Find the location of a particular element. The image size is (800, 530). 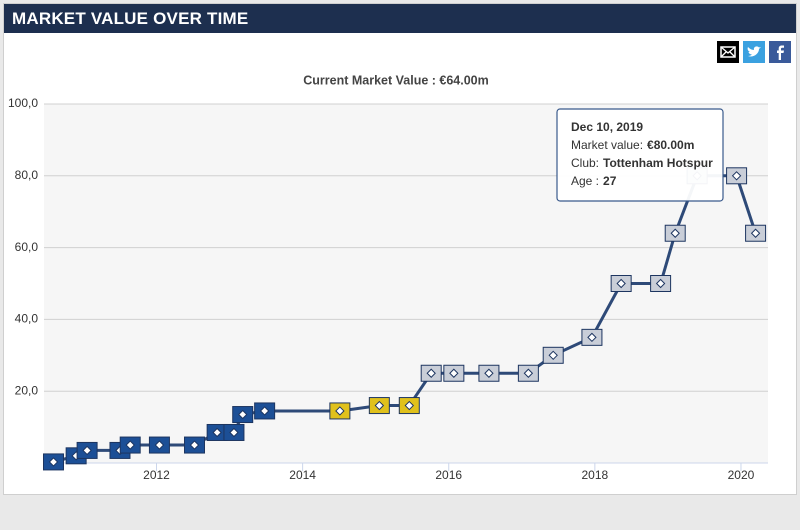

tooltip-label: Age : is located at coordinates (585, 181).